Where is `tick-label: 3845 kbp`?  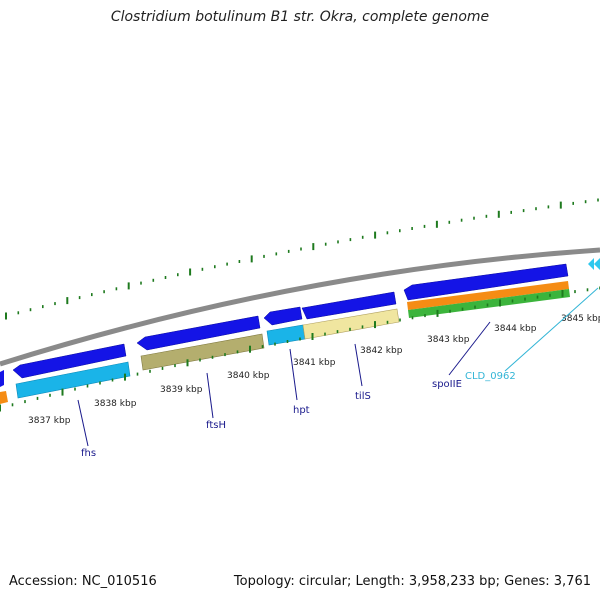 tick-label: 3845 kbp is located at coordinates (580, 319).